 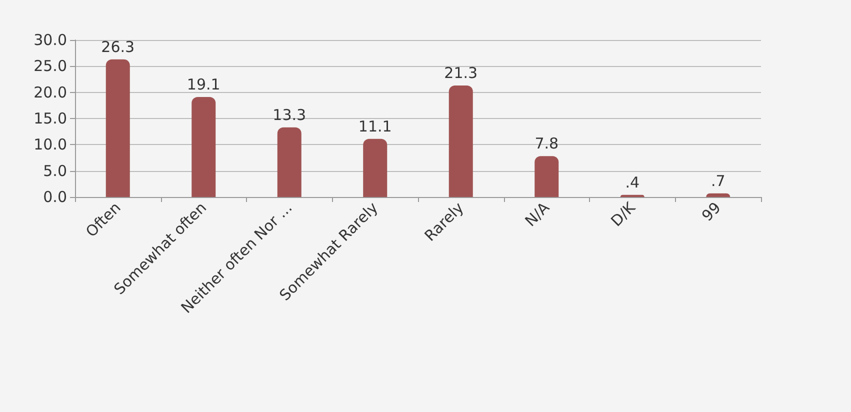 What do you see at coordinates (50, 92) in the screenshot?
I see `y-tick-label: 20.0` at bounding box center [50, 92].